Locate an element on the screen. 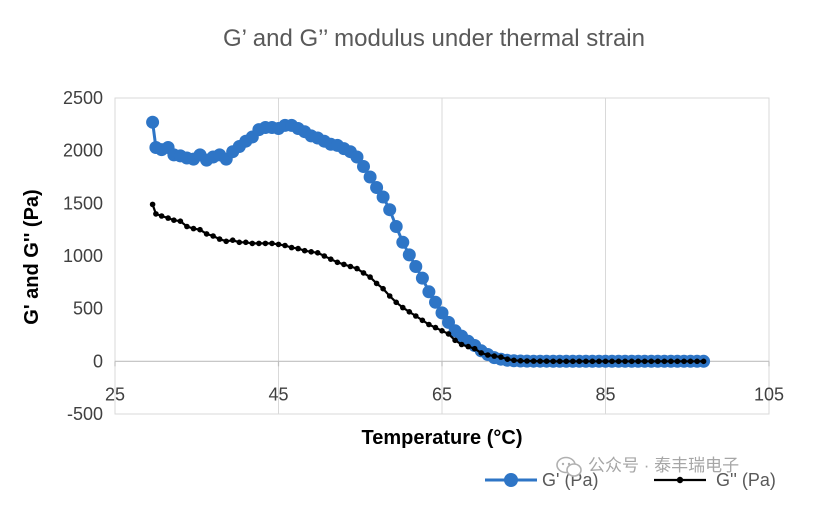 This screenshot has width=822, height=506. watermark-text: 公众号 · 泰丰瑞电子 is located at coordinates (663, 465).